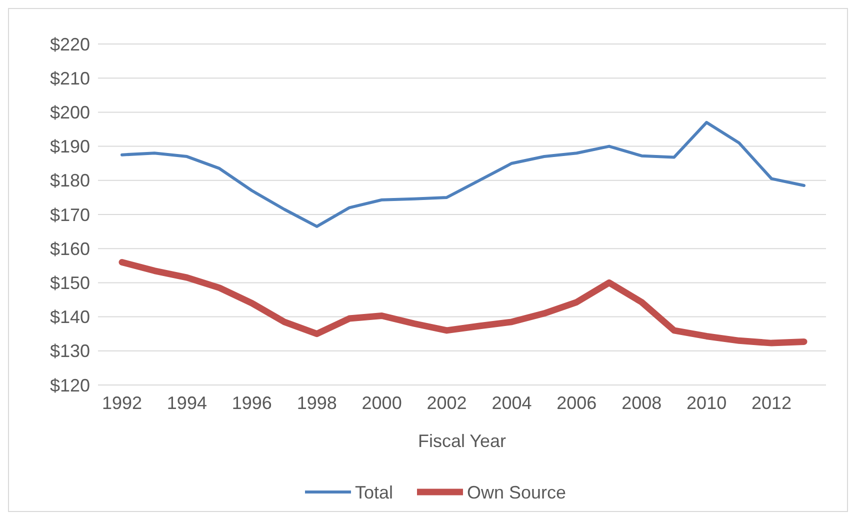  I want to click on x-tick-label: 2004, so click(512, 403).